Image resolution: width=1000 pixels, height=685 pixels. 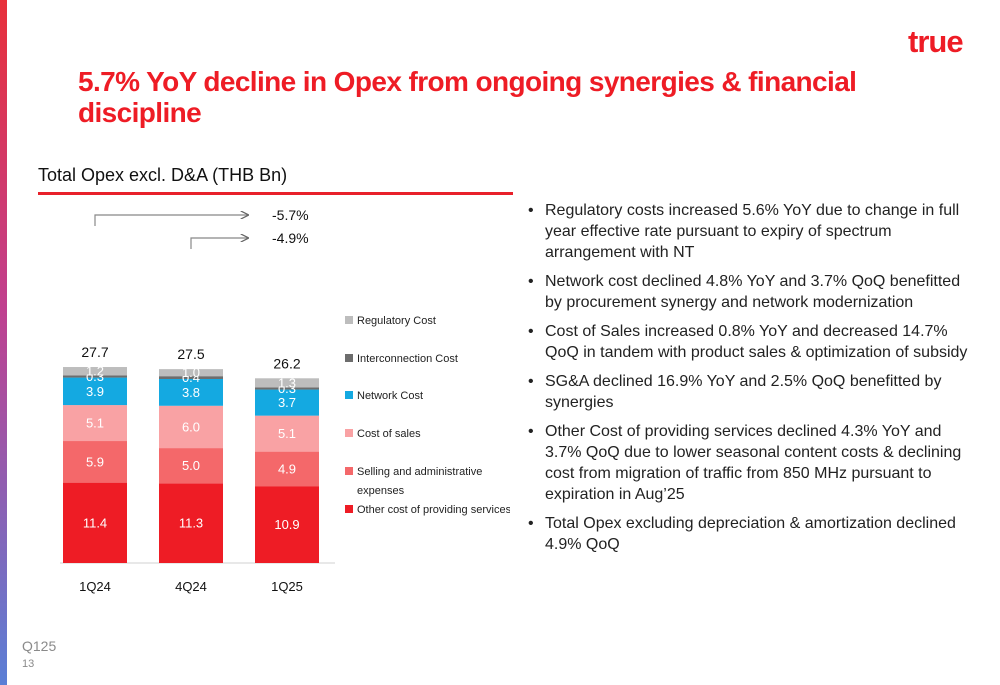 What do you see at coordinates (94, 352) in the screenshot?
I see `total-label: 27.7` at bounding box center [94, 352].